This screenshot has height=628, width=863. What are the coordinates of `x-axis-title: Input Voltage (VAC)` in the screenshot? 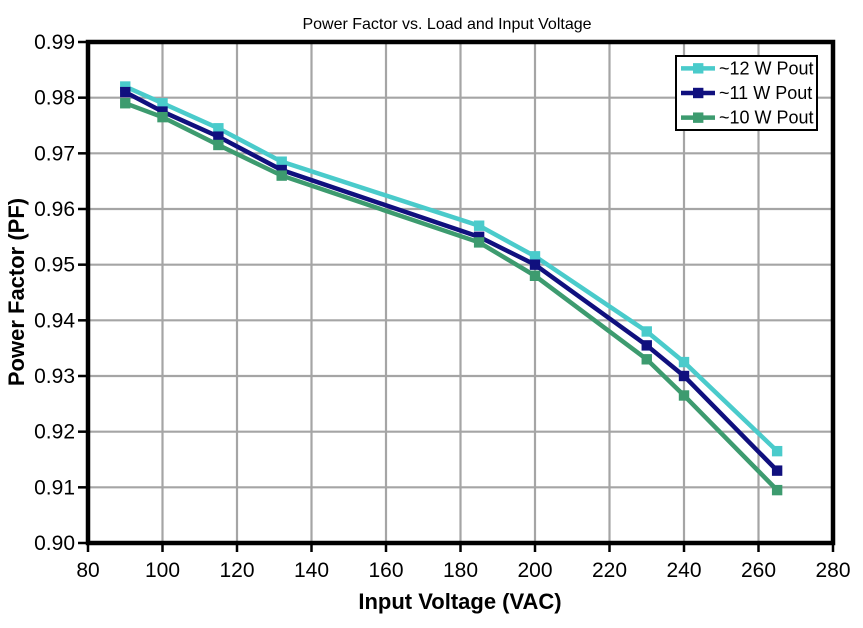 It's located at (459, 601).